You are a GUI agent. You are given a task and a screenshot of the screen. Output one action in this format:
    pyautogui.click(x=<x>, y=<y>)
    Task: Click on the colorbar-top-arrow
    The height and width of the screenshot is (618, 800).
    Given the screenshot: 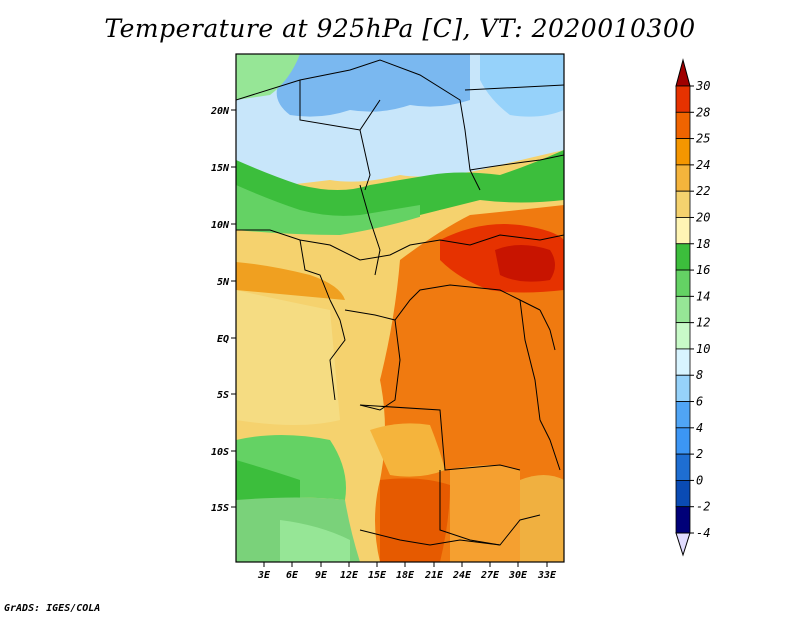 What is the action you would take?
    pyautogui.click(x=683, y=72)
    